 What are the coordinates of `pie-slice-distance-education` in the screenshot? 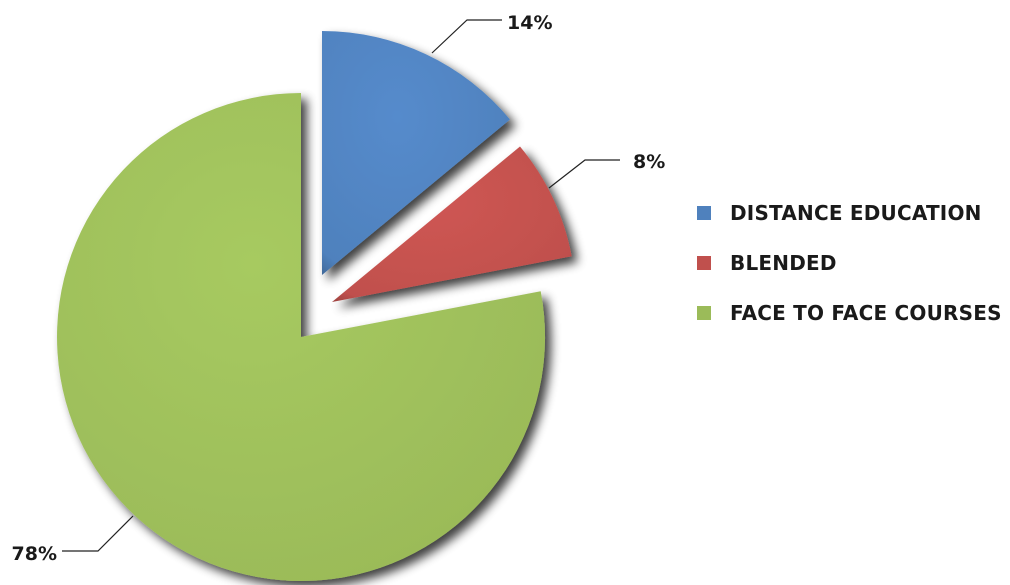 It's located at (416, 153).